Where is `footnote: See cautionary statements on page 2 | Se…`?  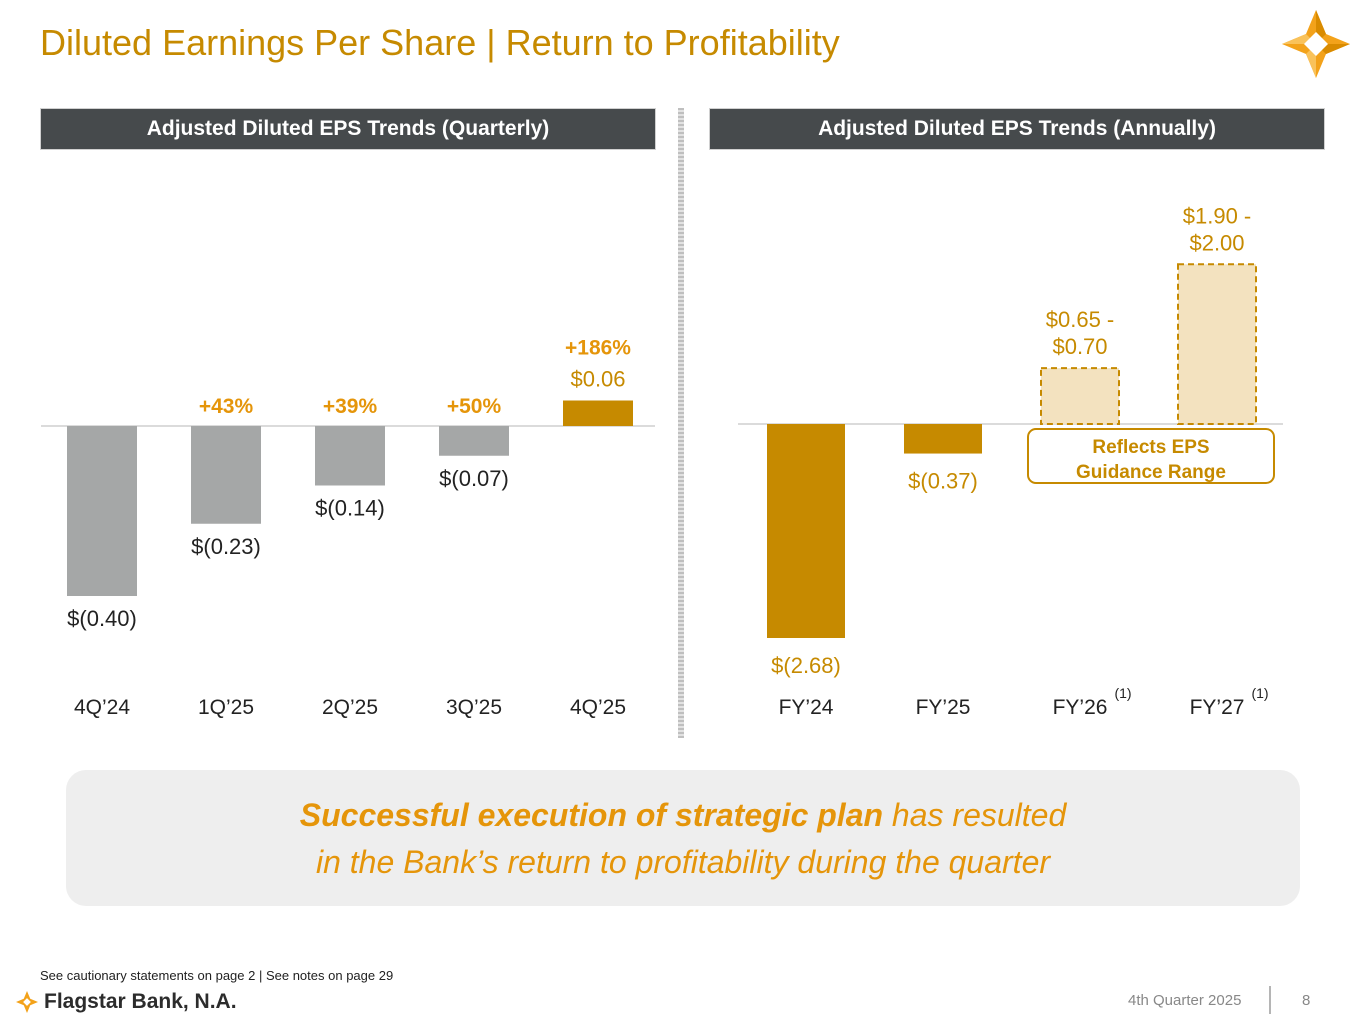
footnote: See cautionary statements on page 2 | Se… is located at coordinates (217, 975).